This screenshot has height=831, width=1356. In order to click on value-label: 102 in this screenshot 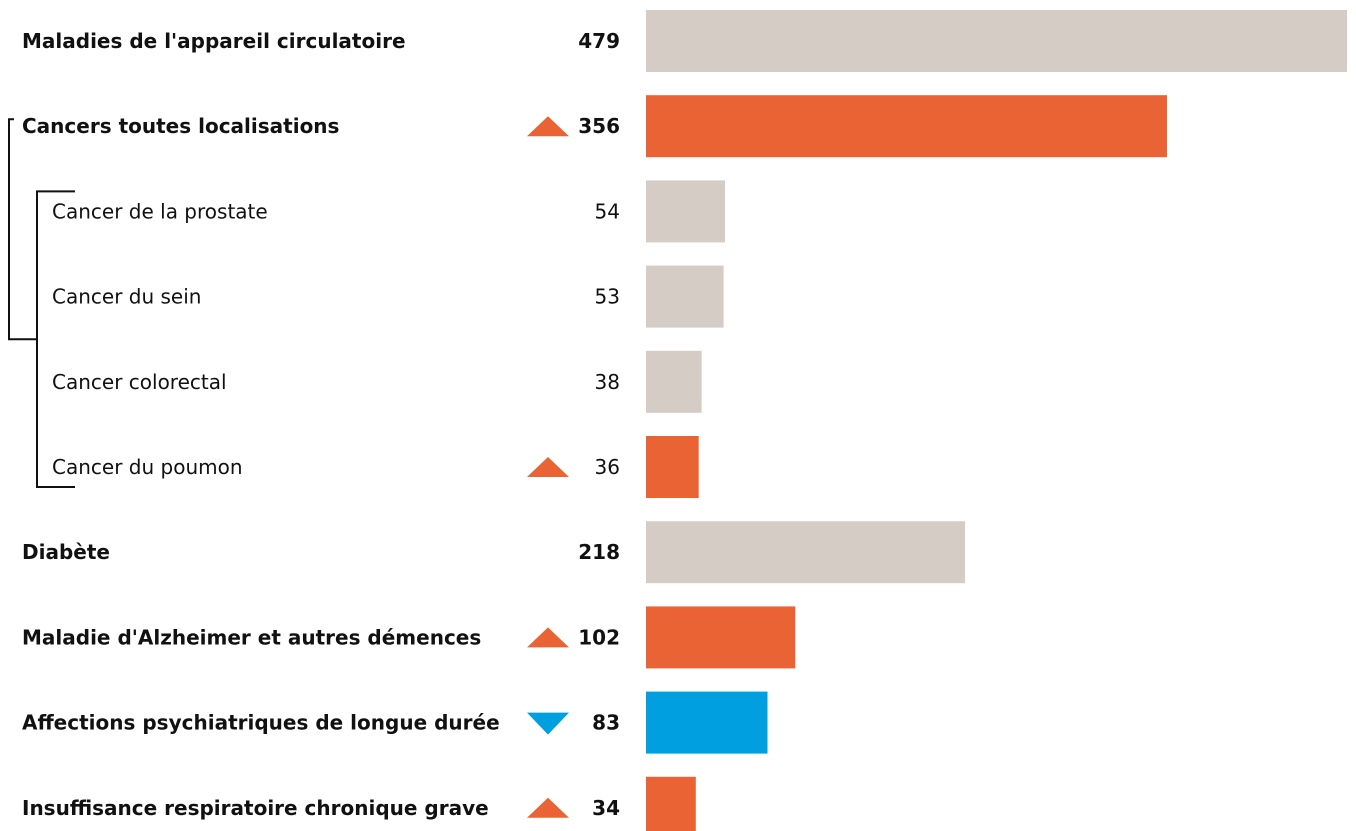, I will do `click(599, 637)`.